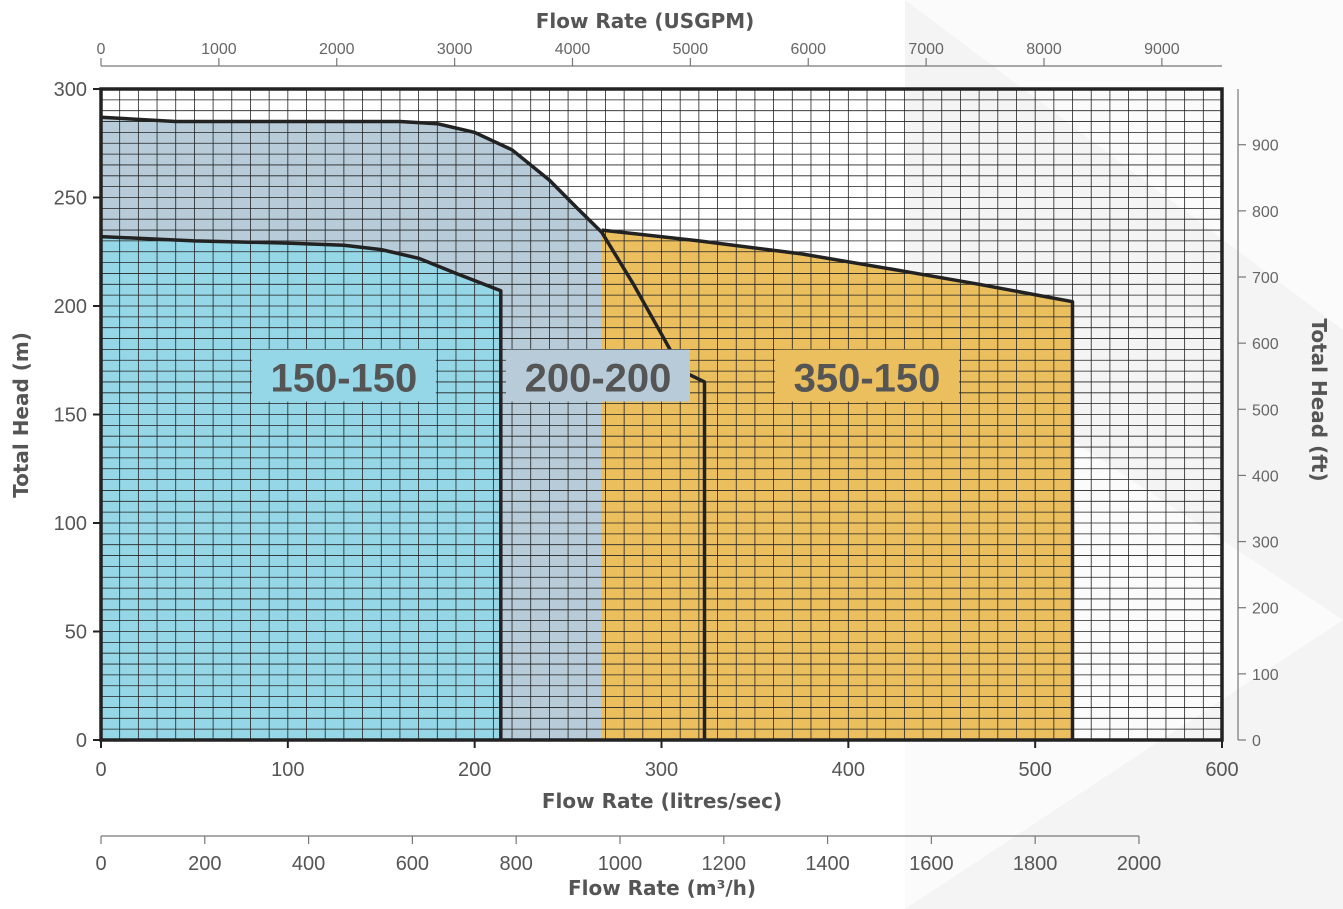 The image size is (1343, 909). I want to click on right-axis-tick-label: 0, so click(1256, 741).